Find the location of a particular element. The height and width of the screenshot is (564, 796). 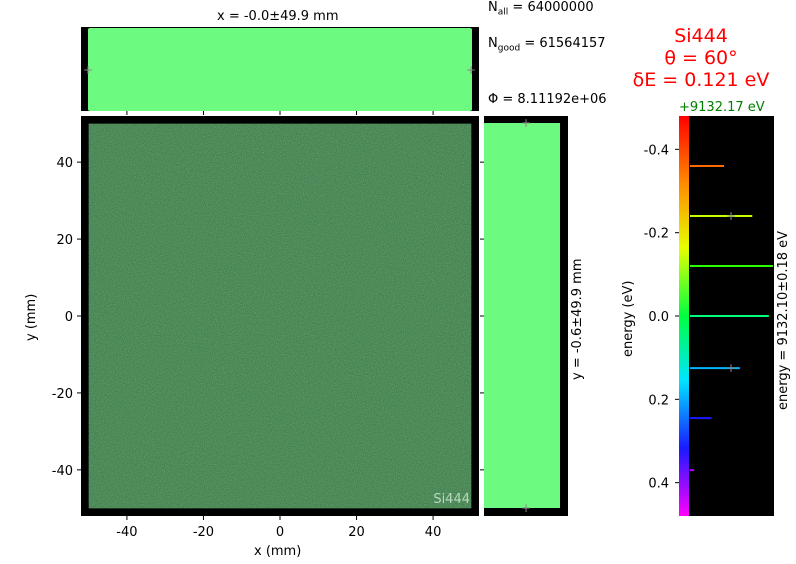

crystal-delta-e: δE = 0.121 eV is located at coordinates (701, 79).